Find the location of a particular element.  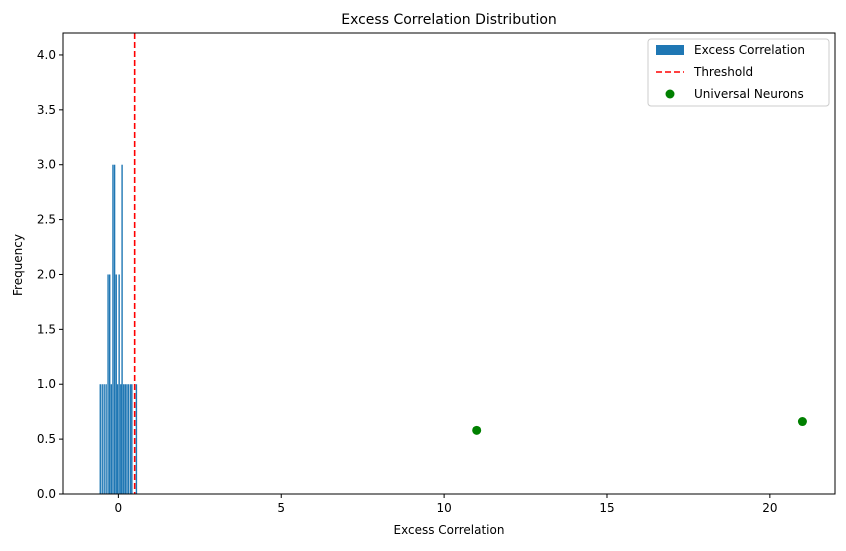

legend-swatch-bar is located at coordinates (670, 50).